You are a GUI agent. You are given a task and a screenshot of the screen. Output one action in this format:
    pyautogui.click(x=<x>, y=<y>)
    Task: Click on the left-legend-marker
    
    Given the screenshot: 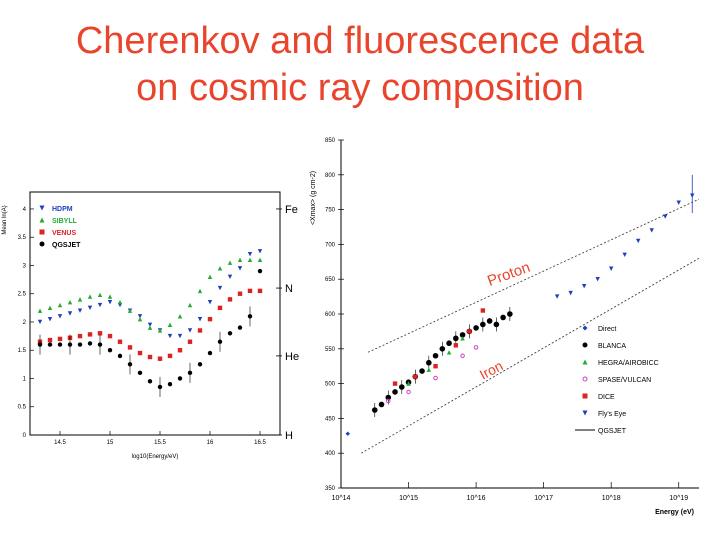 What is the action you would take?
    pyautogui.click(x=42, y=220)
    